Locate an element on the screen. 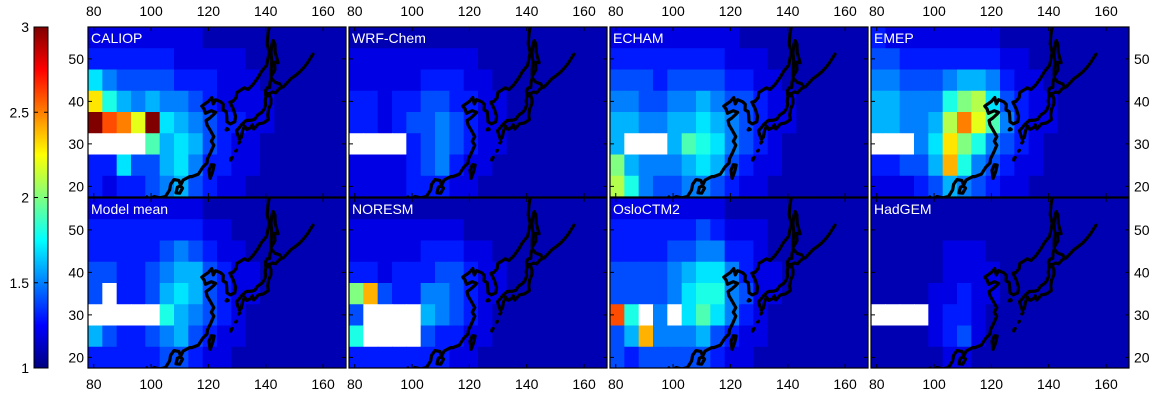 Image resolution: width=1154 pixels, height=399 pixels. y-tick-label-right: 40 is located at coordinates (1142, 272).